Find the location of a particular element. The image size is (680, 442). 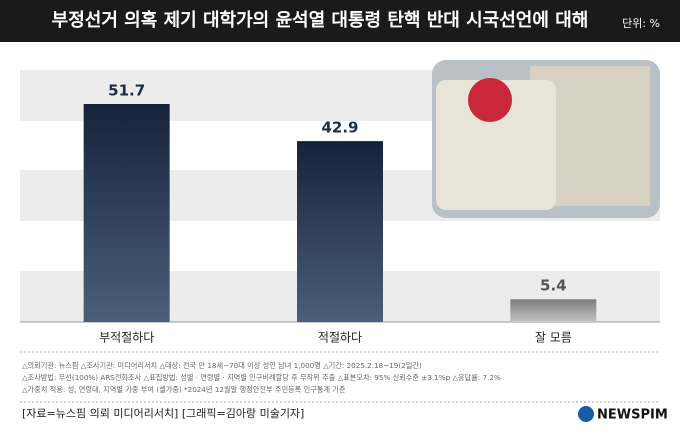

banner is located at coordinates (496, 145).